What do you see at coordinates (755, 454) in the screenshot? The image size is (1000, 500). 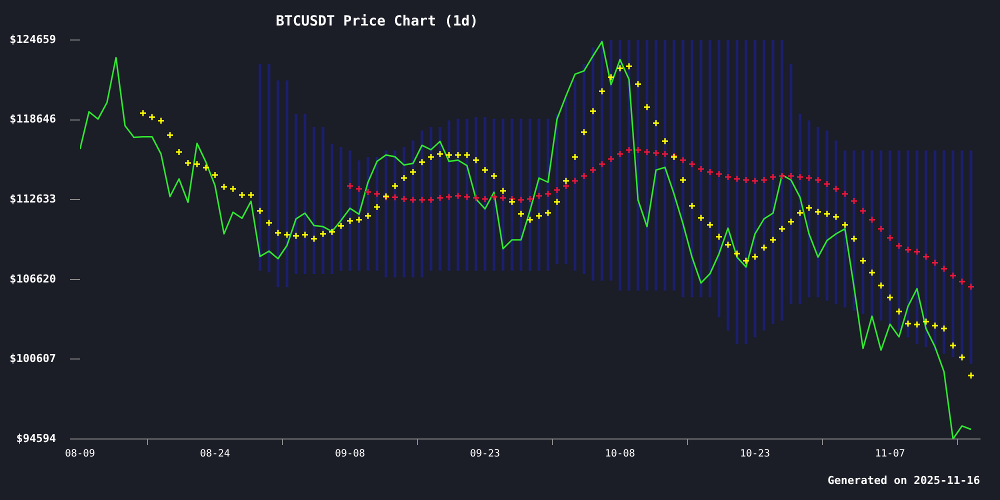 I see `x-tick-label: 10-23` at bounding box center [755, 454].